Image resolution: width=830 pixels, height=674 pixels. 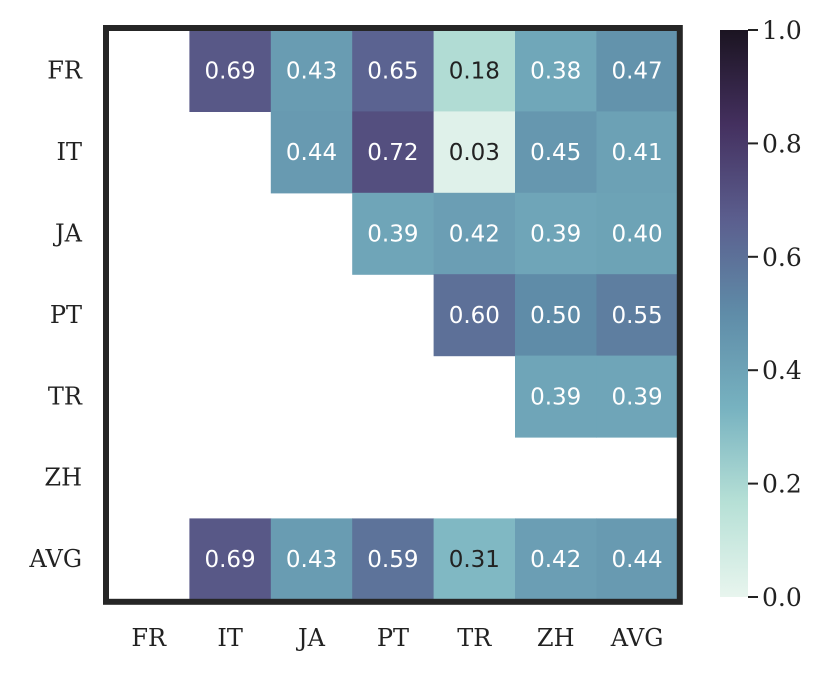 What do you see at coordinates (474, 638) in the screenshot?
I see `x-tick-label: TR` at bounding box center [474, 638].